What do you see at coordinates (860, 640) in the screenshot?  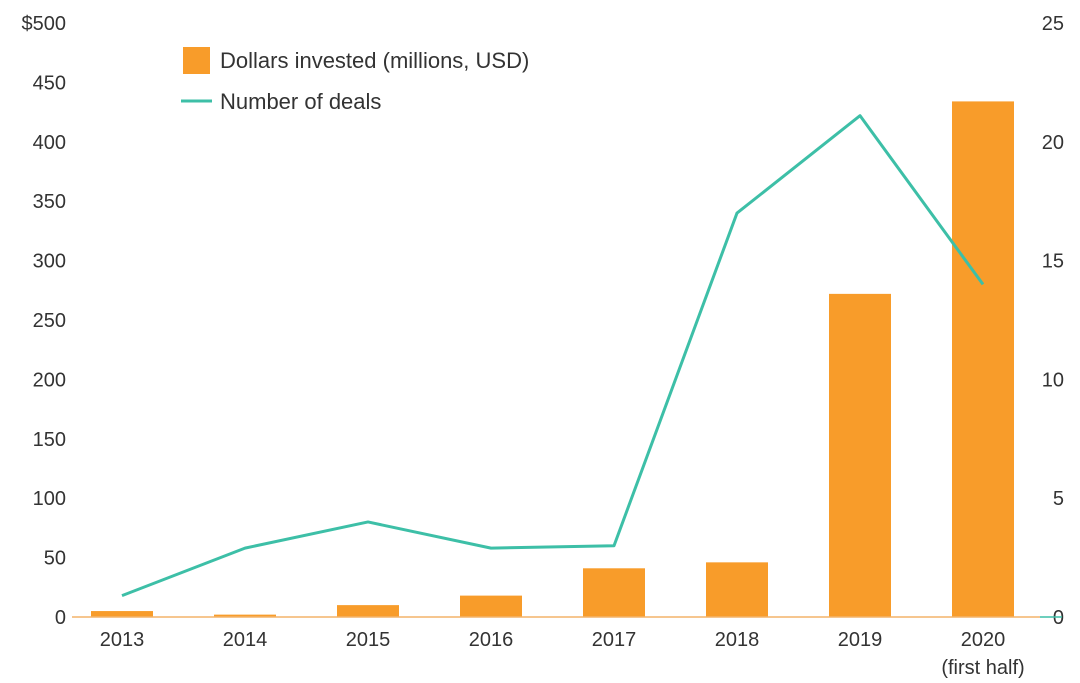 I see `x-tick-label: 2019` at bounding box center [860, 640].